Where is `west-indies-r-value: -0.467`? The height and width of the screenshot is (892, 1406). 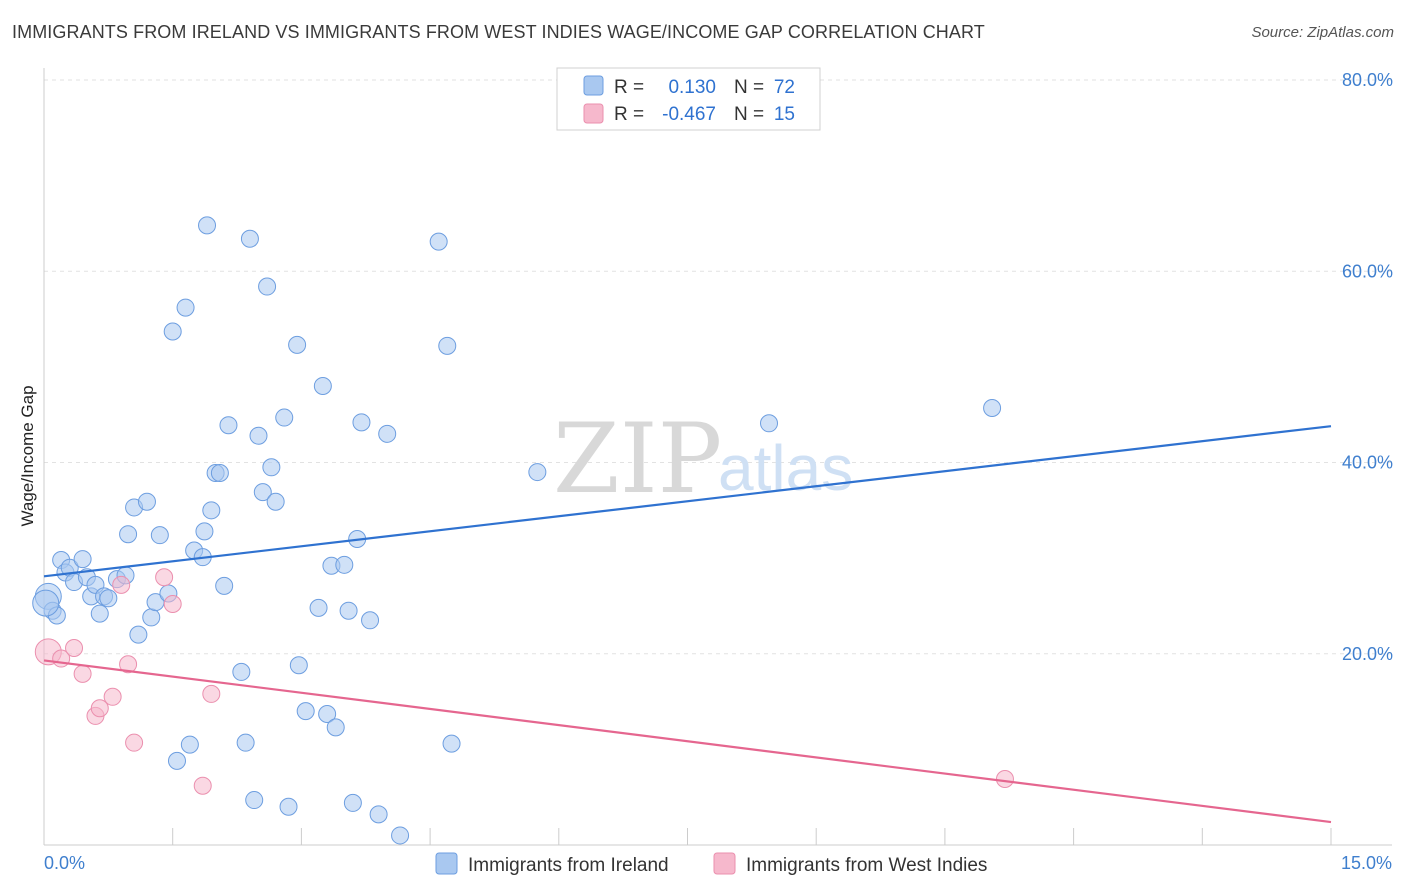 west-indies-r-value: -0.467 is located at coordinates (689, 114).